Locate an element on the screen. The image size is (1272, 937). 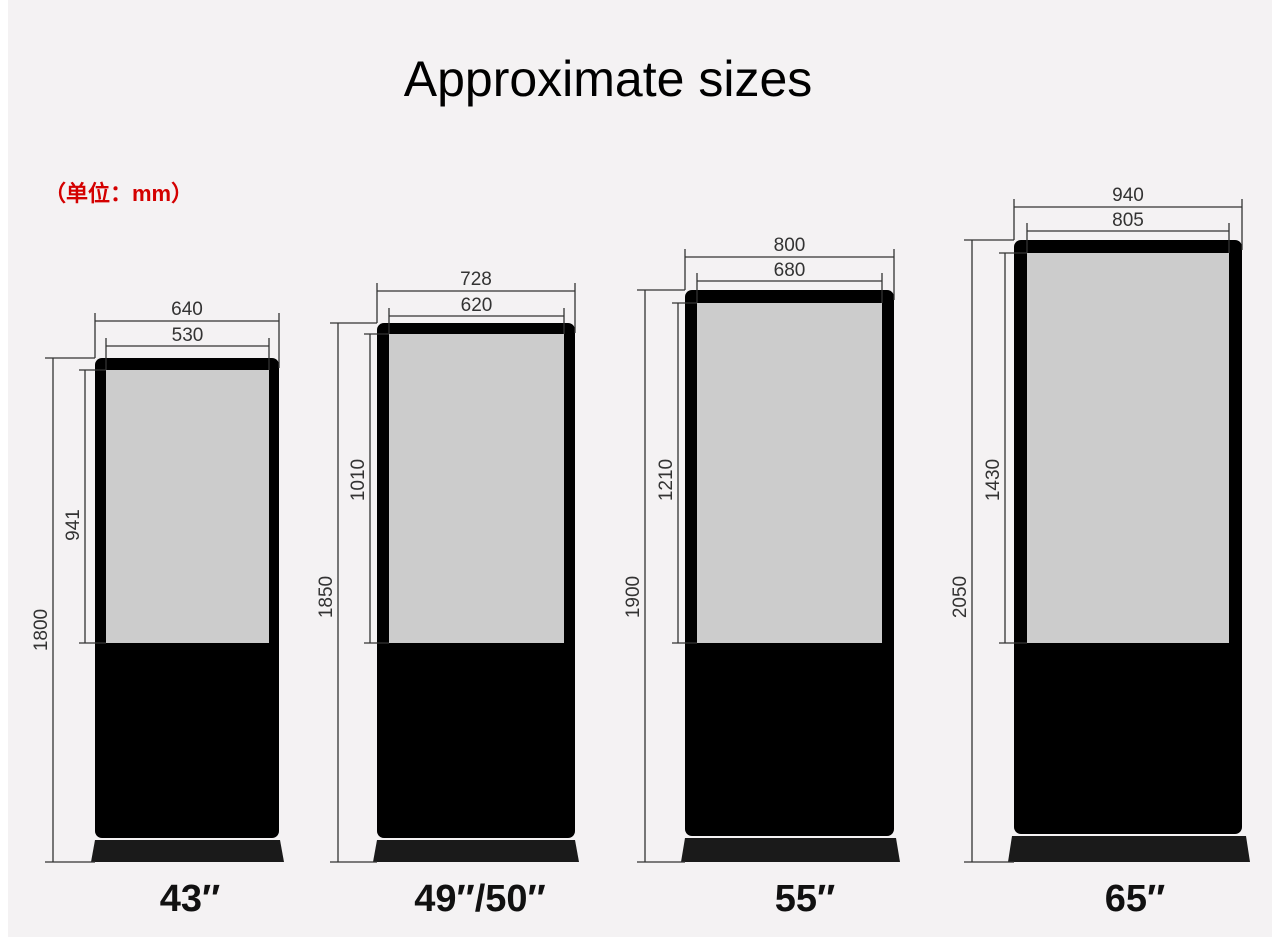
overall-height-label: 2050 is located at coordinates (960, 597).